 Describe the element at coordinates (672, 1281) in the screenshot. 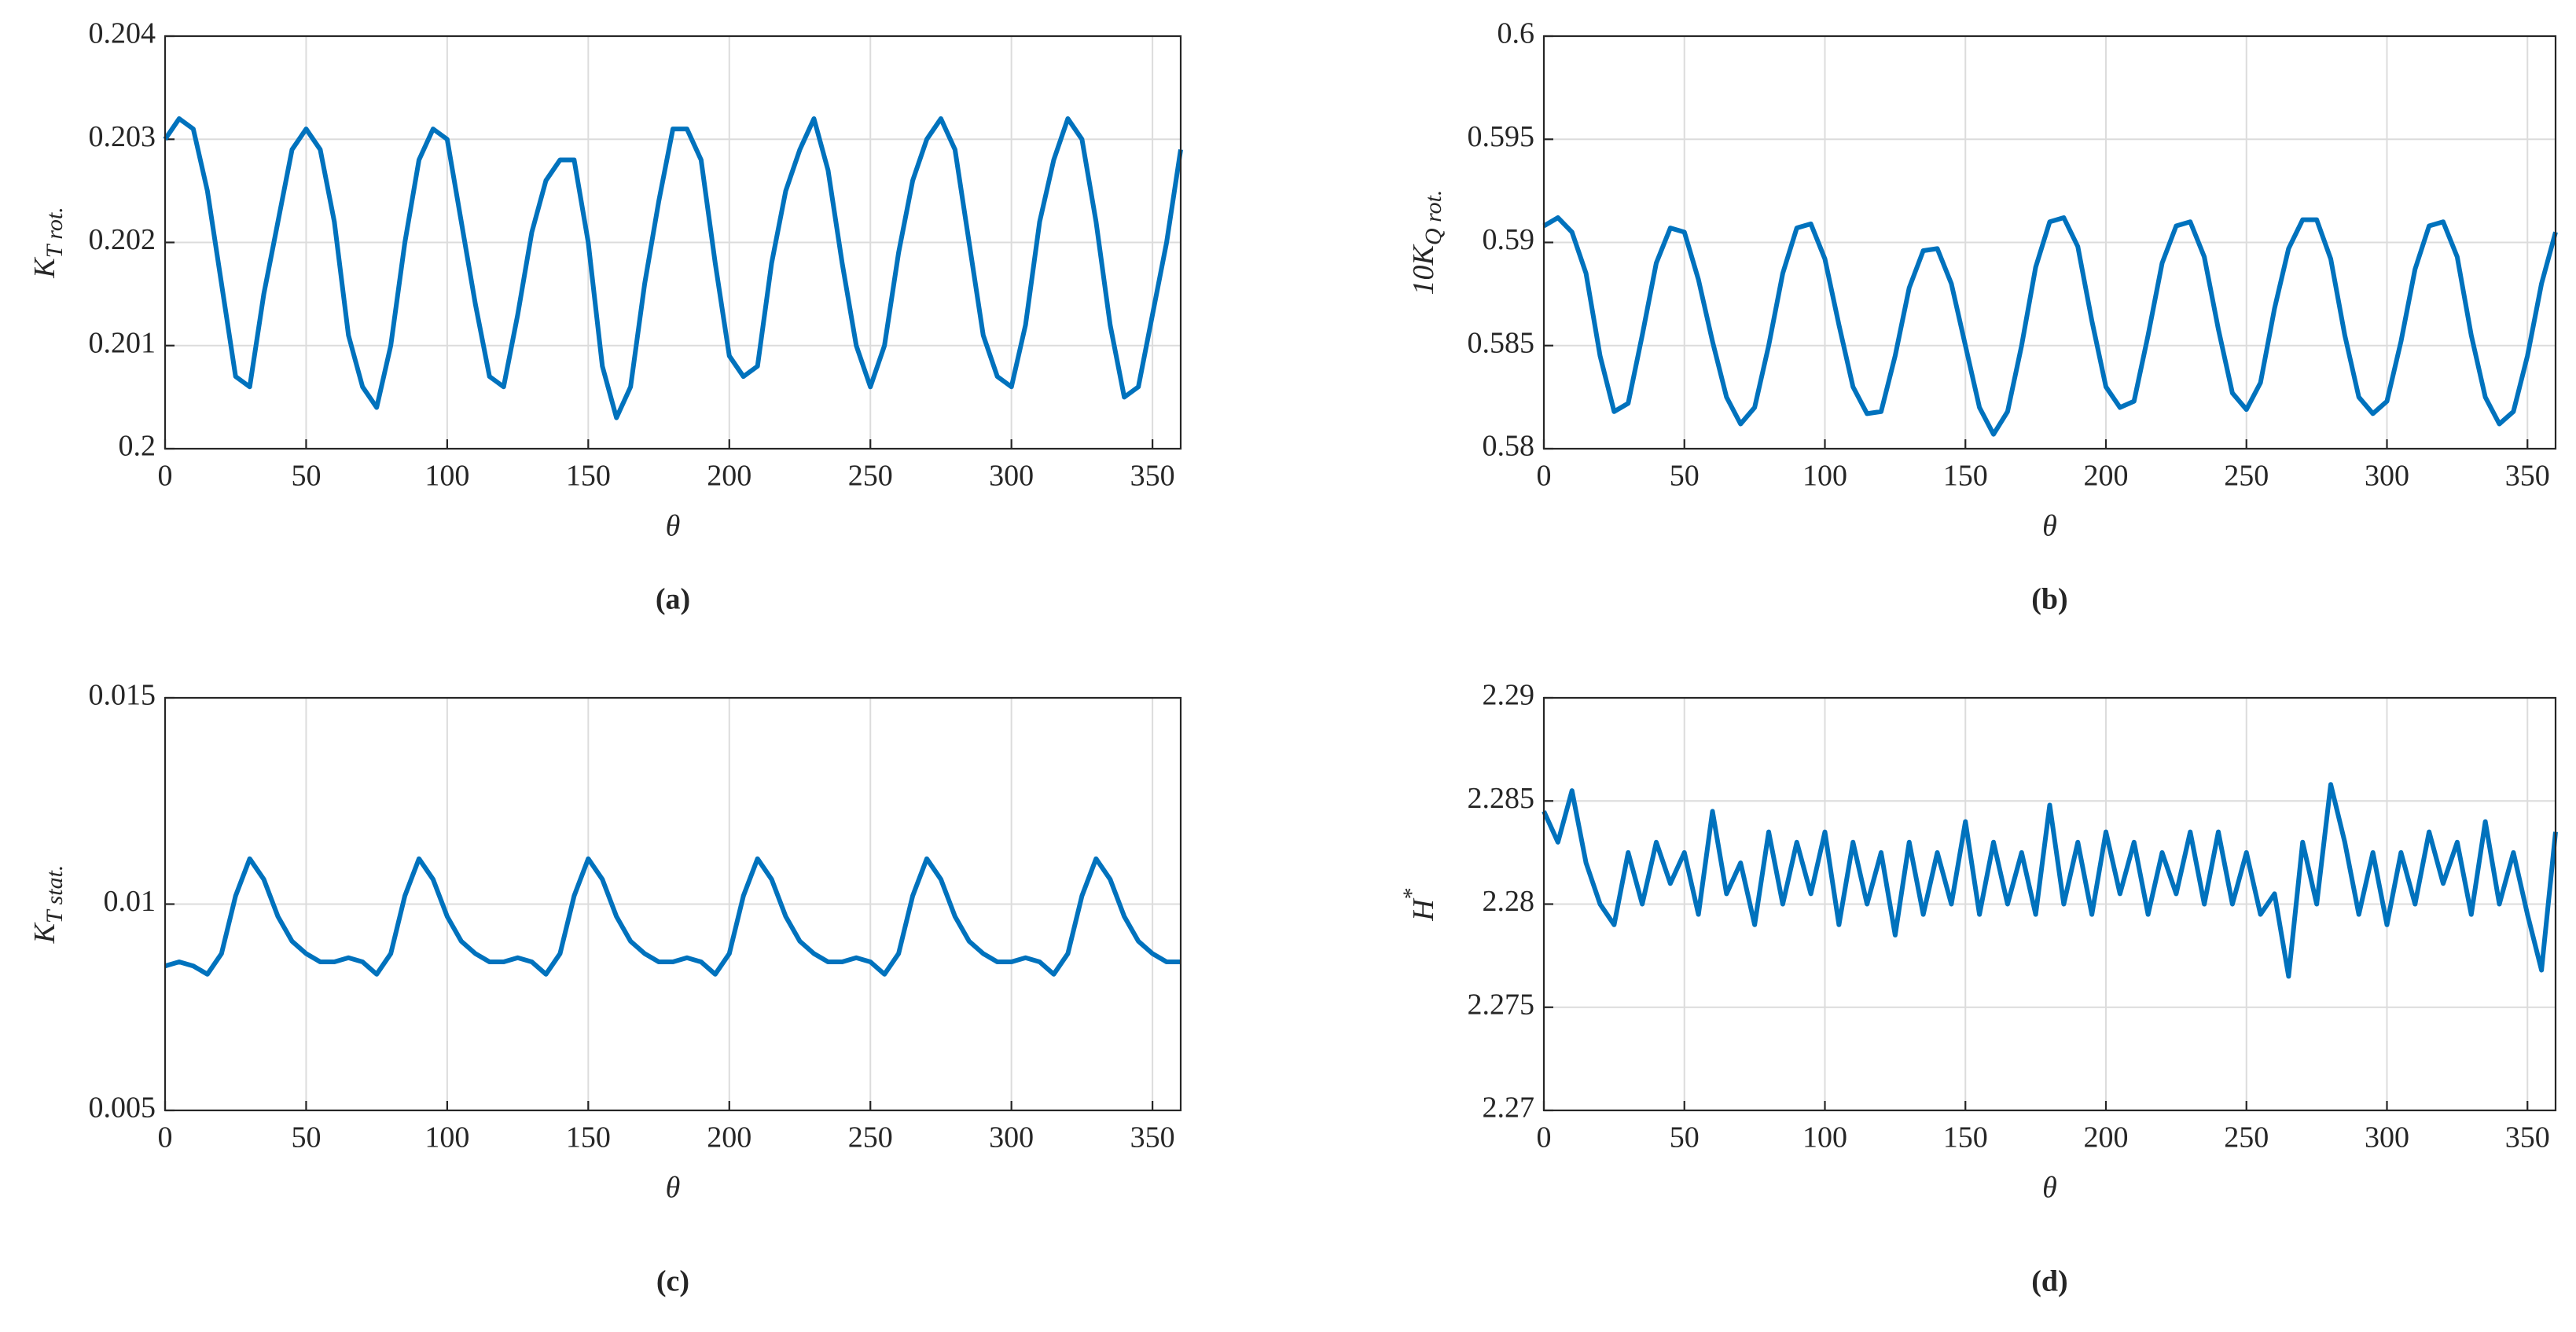

I see `panel-label: (c)` at that location.